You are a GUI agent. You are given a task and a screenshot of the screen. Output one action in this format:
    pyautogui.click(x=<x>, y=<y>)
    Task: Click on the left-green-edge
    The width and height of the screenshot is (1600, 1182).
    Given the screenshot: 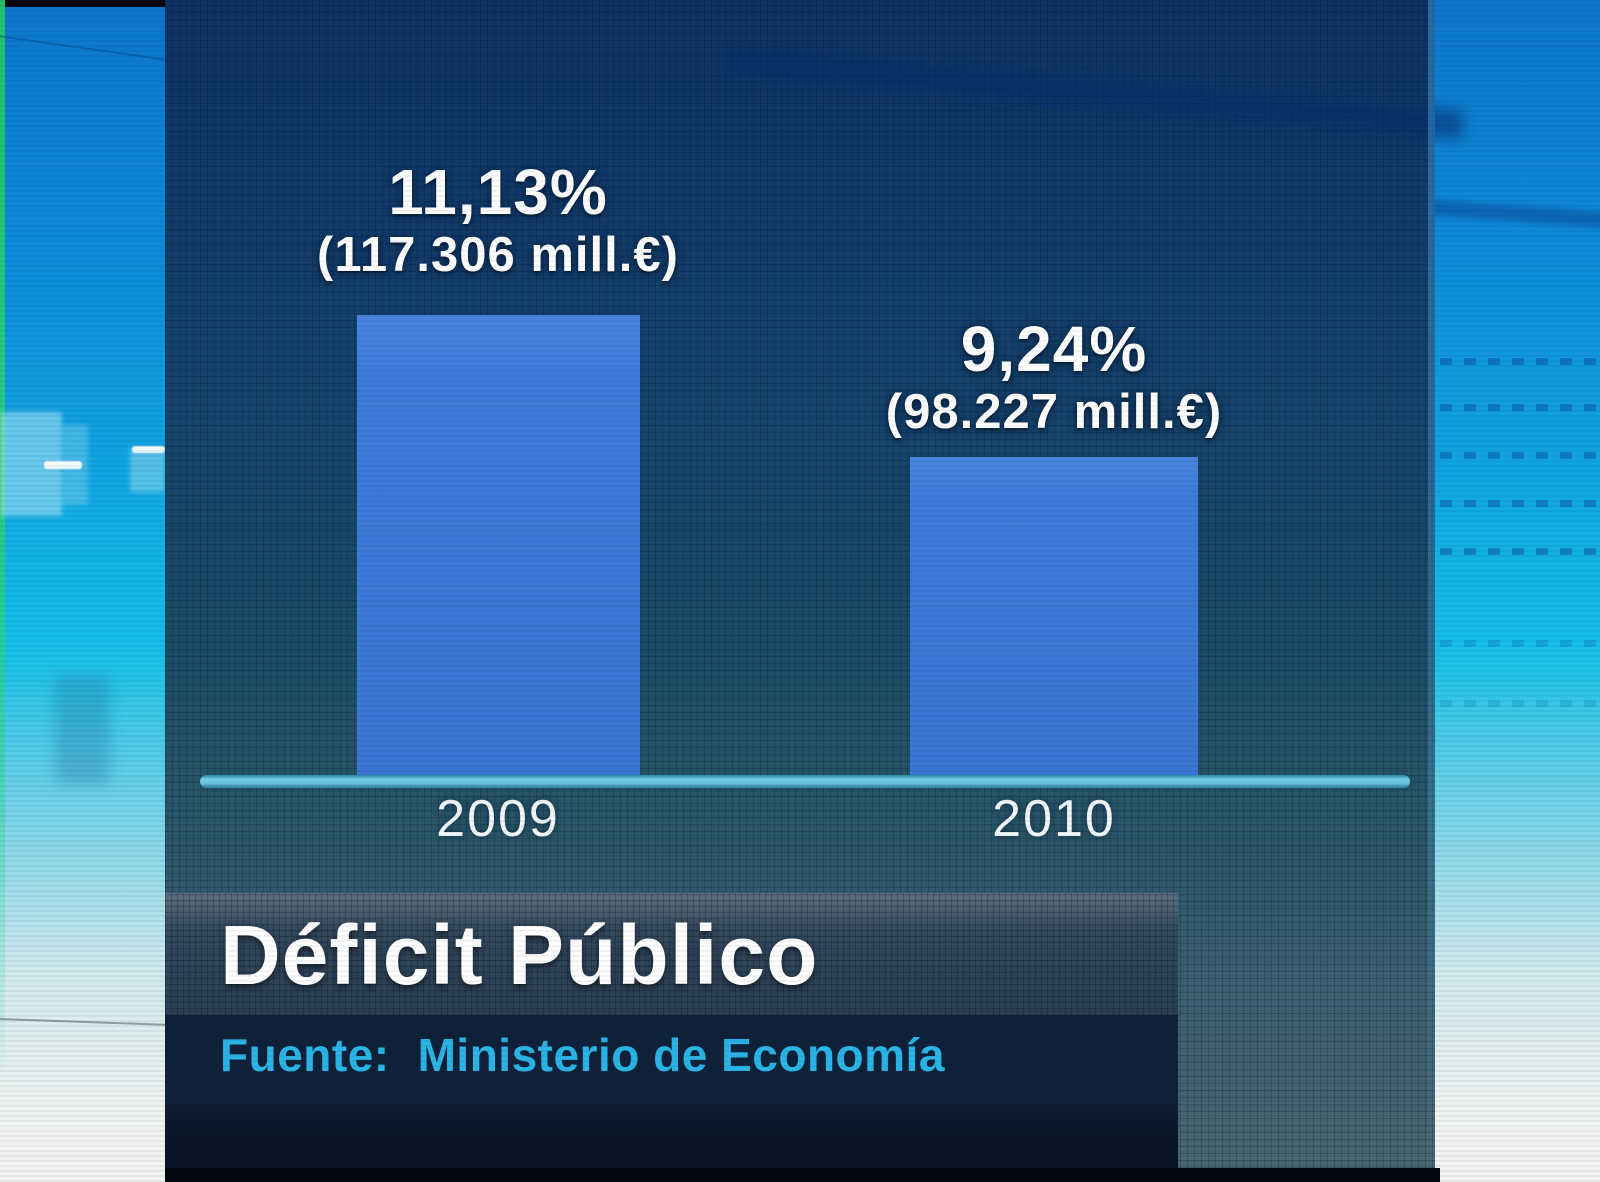 What is the action you would take?
    pyautogui.click(x=2, y=591)
    